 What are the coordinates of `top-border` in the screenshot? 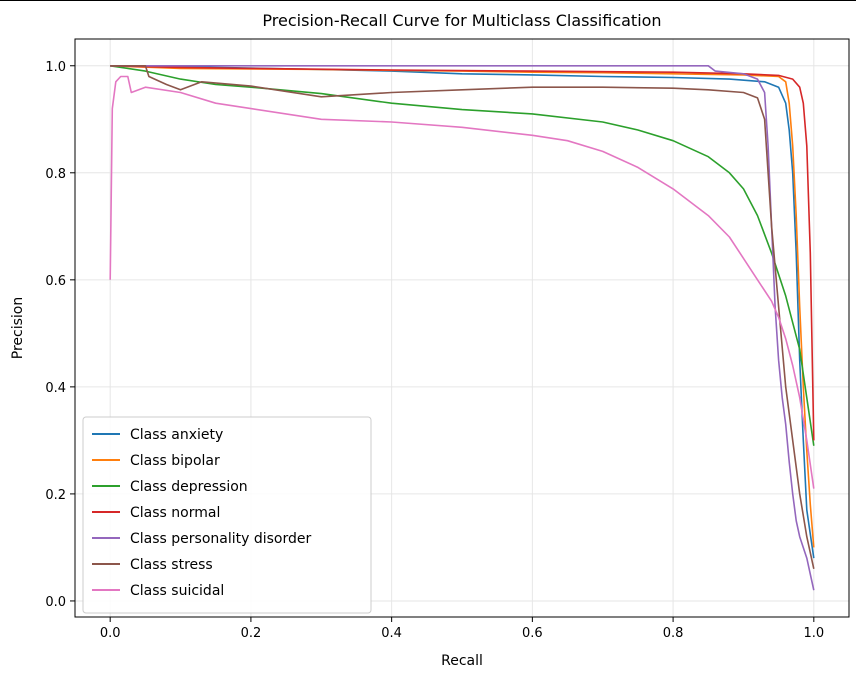 It's located at (428, 0).